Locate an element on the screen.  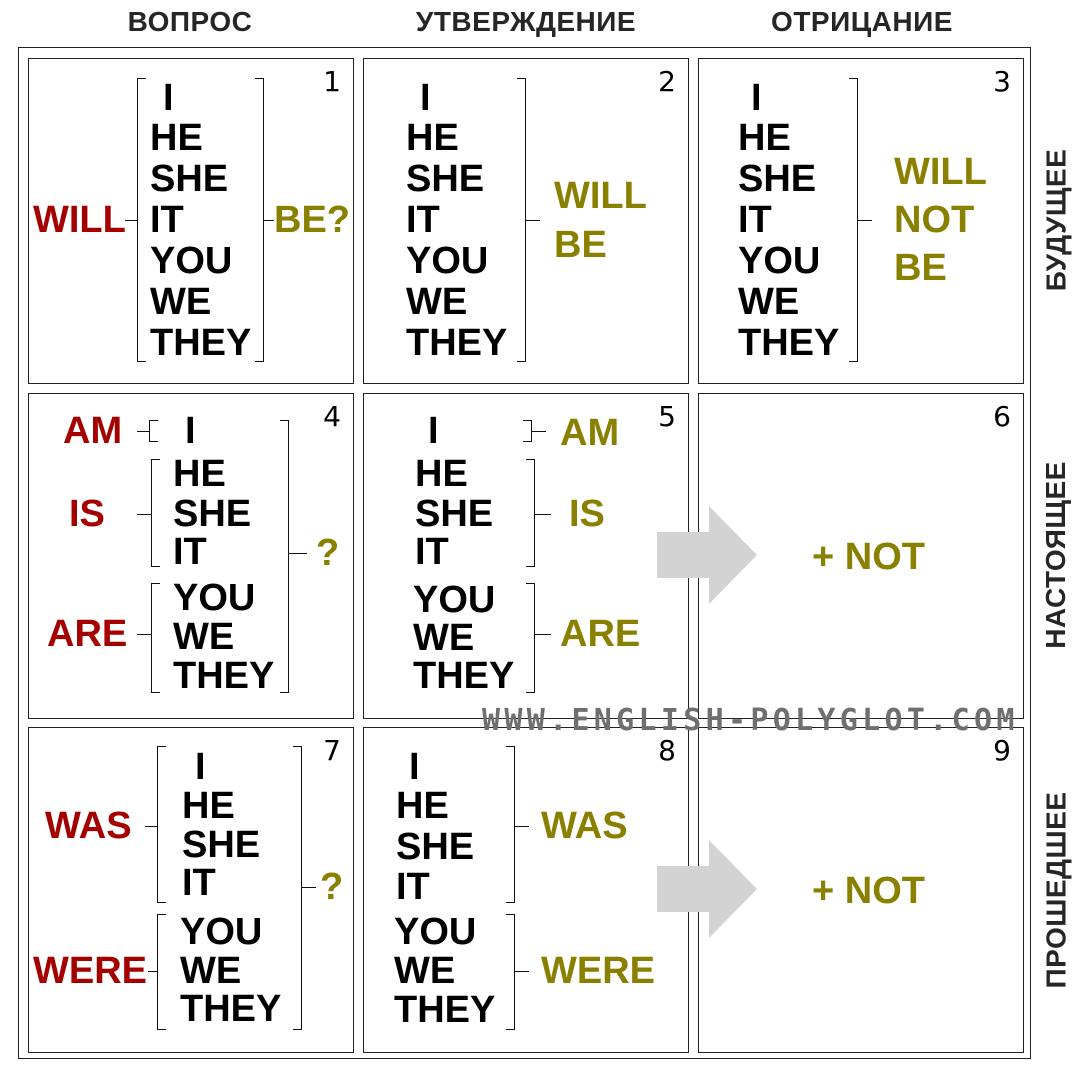
aux-are: ARE is located at coordinates (87, 634).